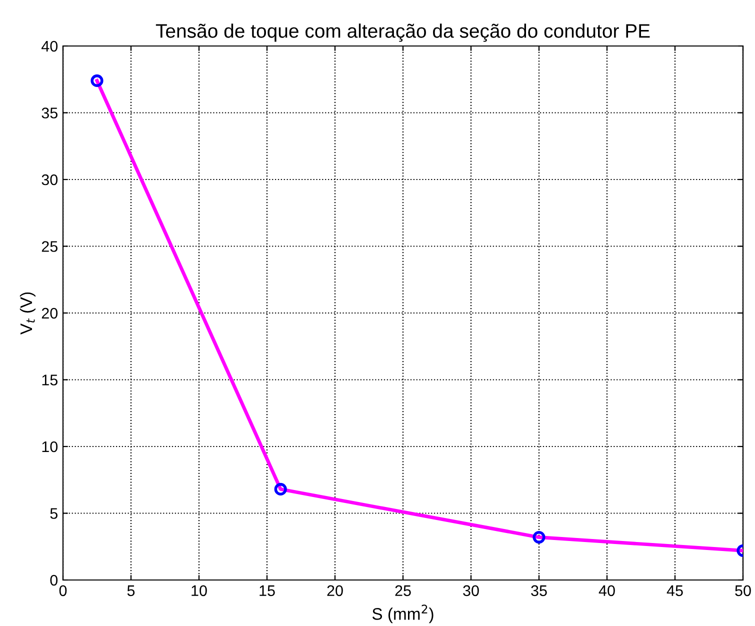  I want to click on y-tick-label: 15, so click(50, 380).